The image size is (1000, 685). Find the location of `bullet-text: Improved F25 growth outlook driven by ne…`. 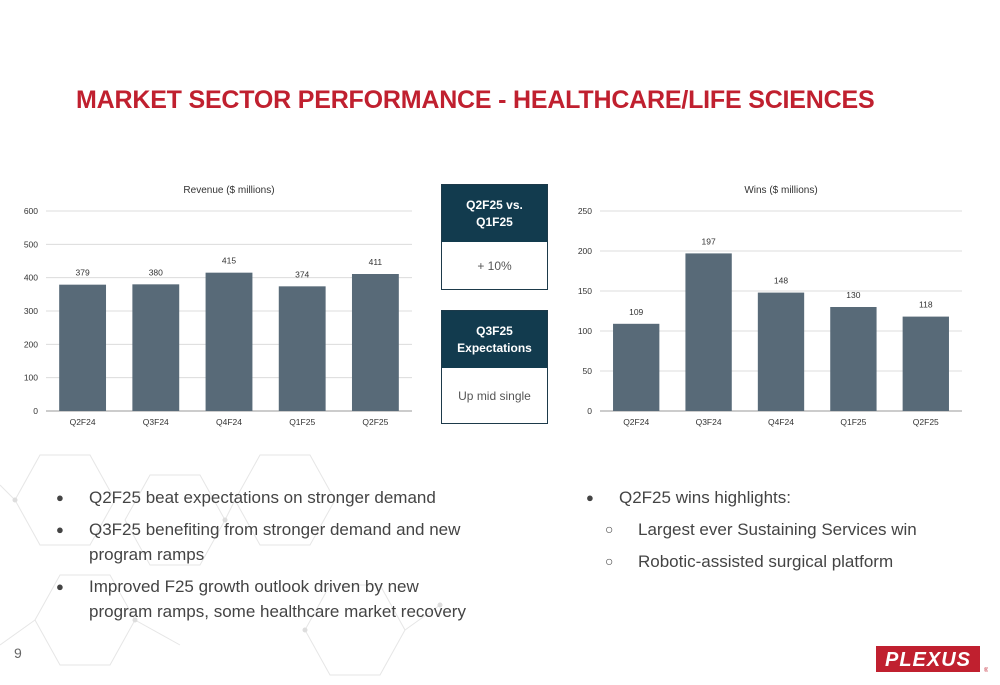

bullet-text: Improved F25 growth outlook driven by ne… is located at coordinates (277, 599).